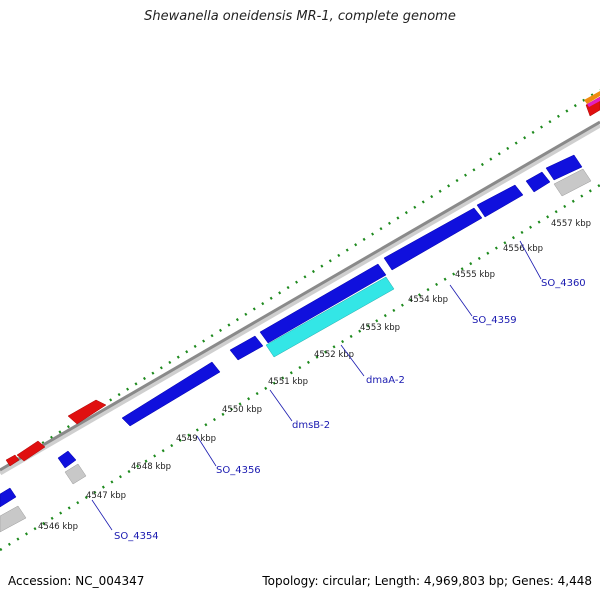 The height and width of the screenshot is (600, 600). What do you see at coordinates (151, 467) in the screenshot?
I see `scale-label: 4548 kbp` at bounding box center [151, 467].